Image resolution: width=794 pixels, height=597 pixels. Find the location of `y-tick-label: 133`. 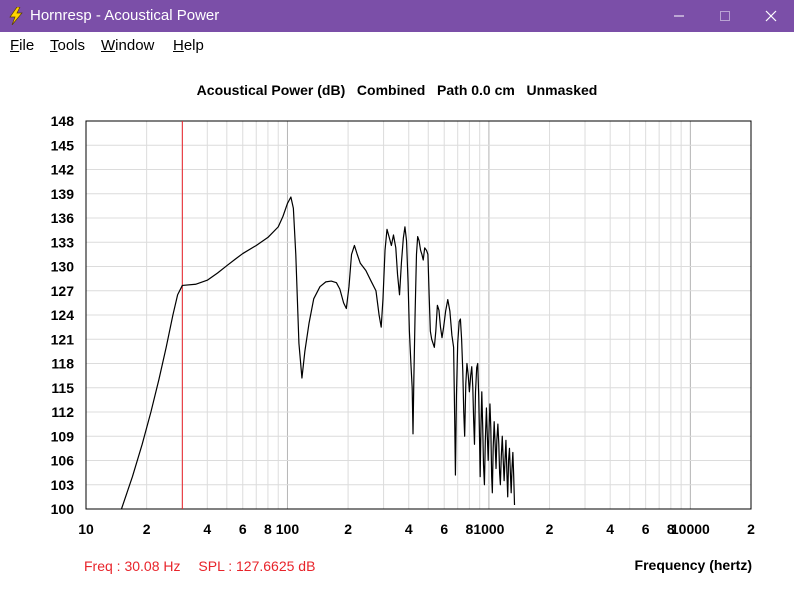

y-tick-label: 133 is located at coordinates (63, 242).